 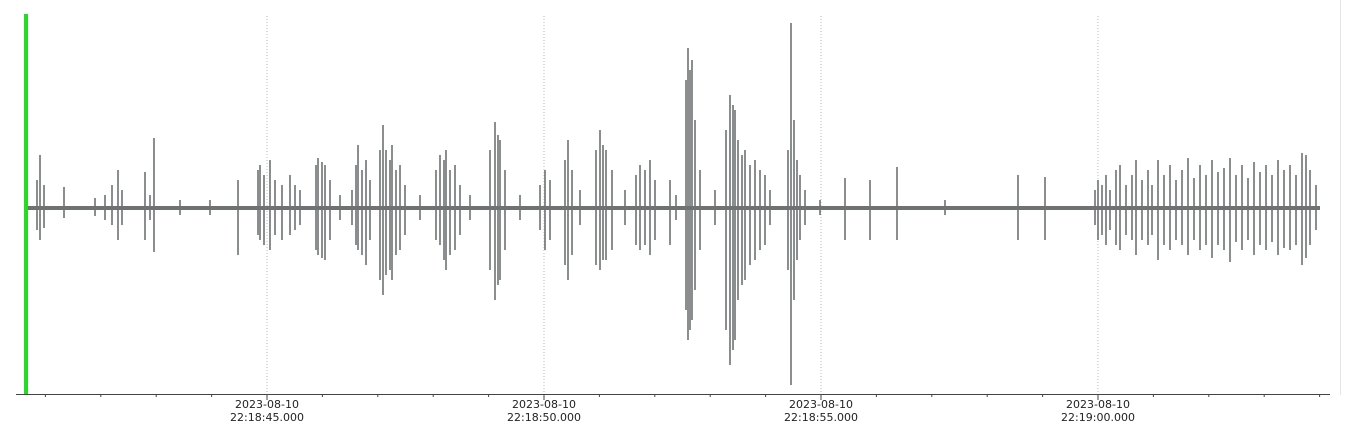 What do you see at coordinates (821, 417) in the screenshot?
I see `tick-time: 22:18:55.000` at bounding box center [821, 417].